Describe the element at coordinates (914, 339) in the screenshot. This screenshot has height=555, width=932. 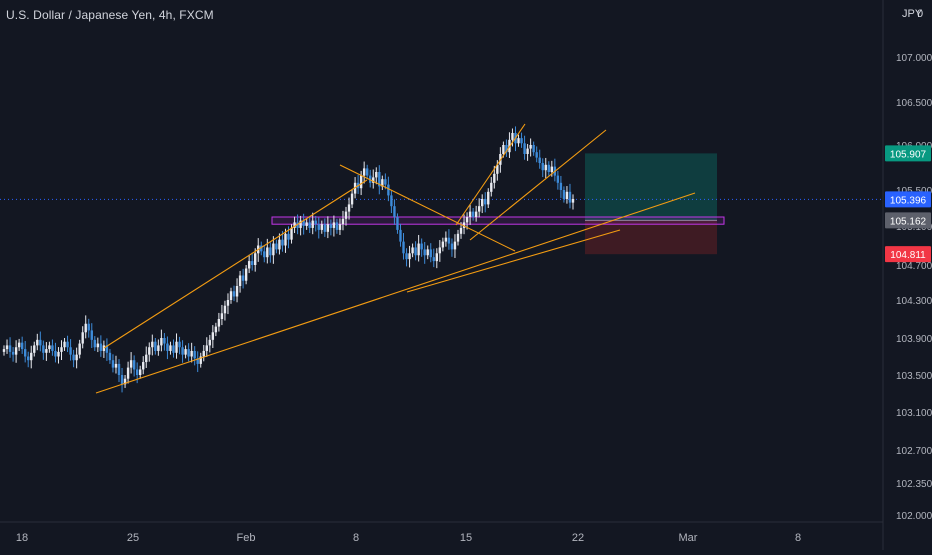
I see `y-tick-label: 103.900` at that location.